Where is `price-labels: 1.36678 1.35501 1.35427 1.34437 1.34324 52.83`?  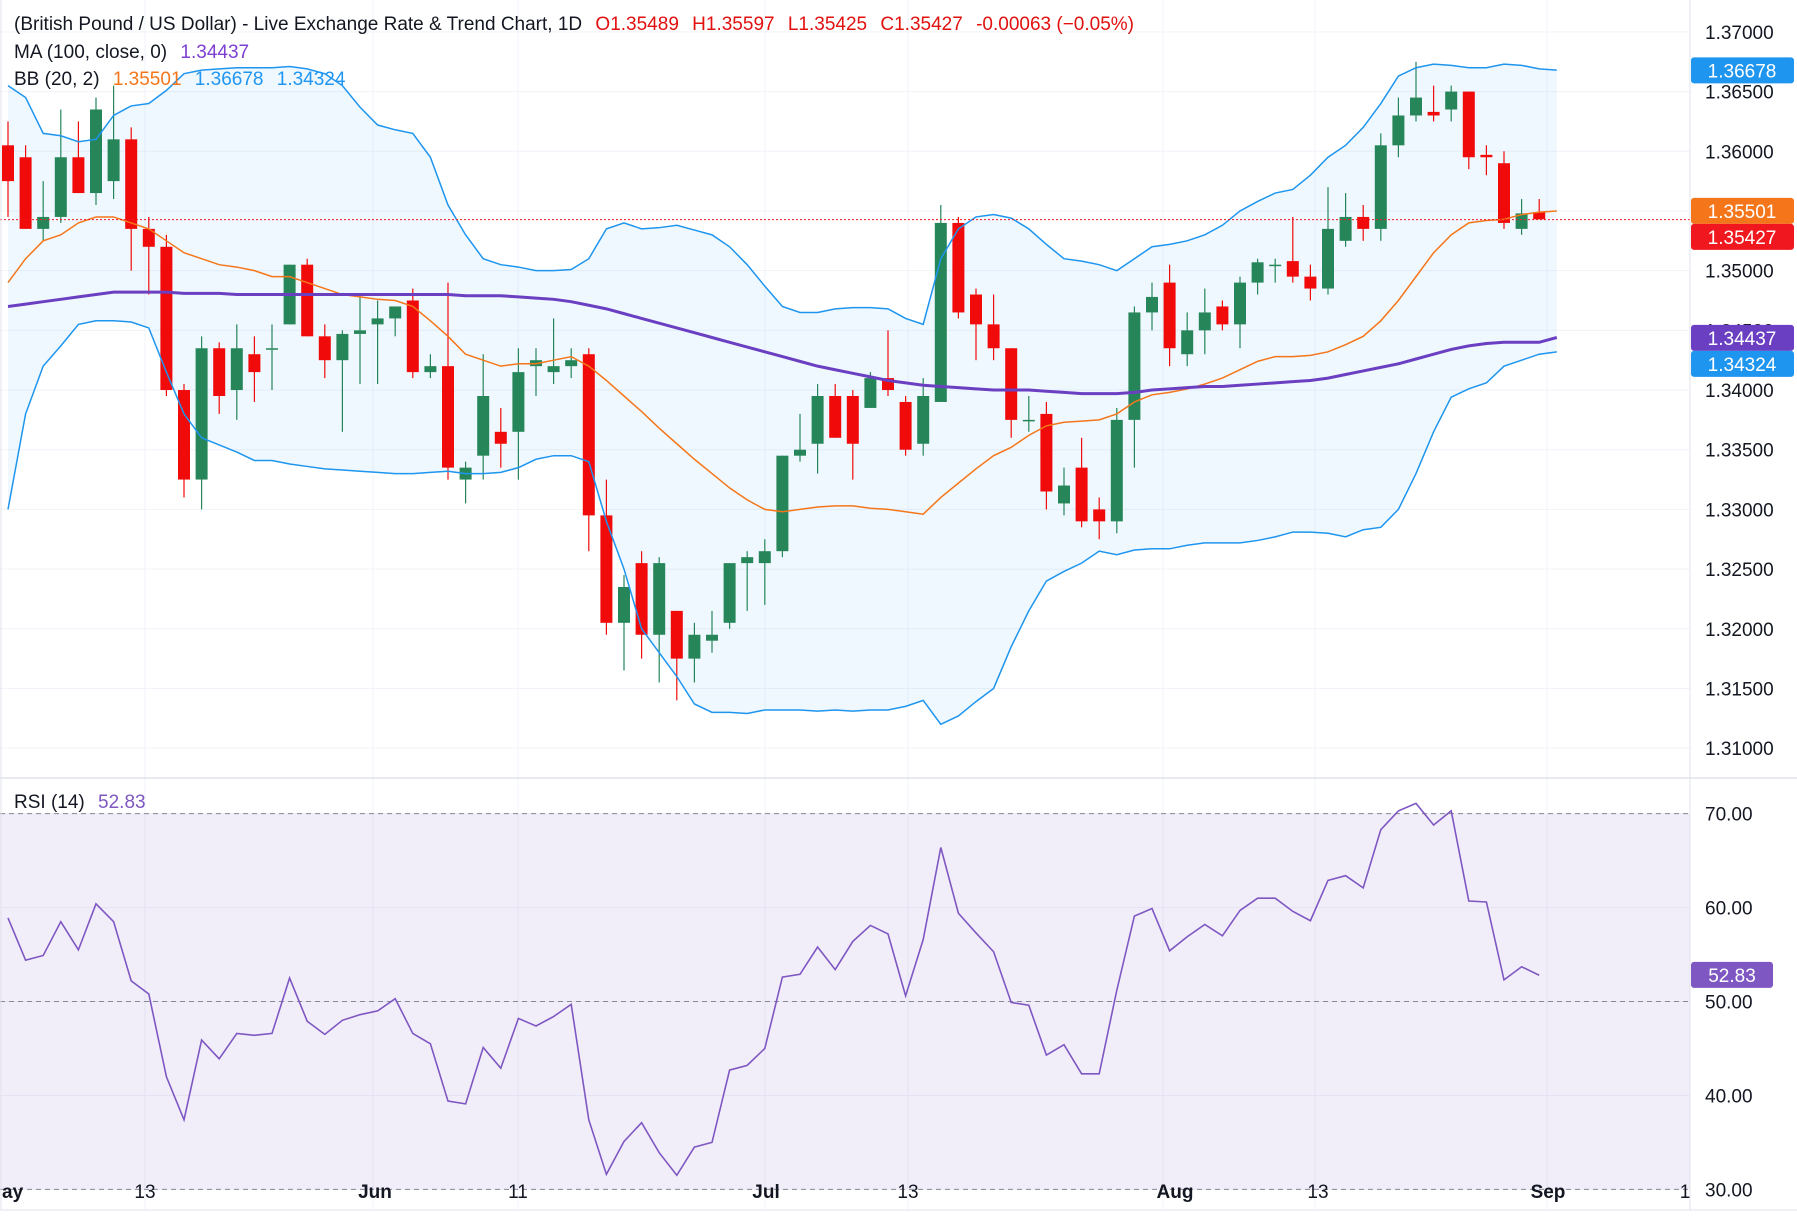
price-labels: 1.36678 1.35501 1.35427 1.34437 1.34324 52.83 is located at coordinates (1742, 522).